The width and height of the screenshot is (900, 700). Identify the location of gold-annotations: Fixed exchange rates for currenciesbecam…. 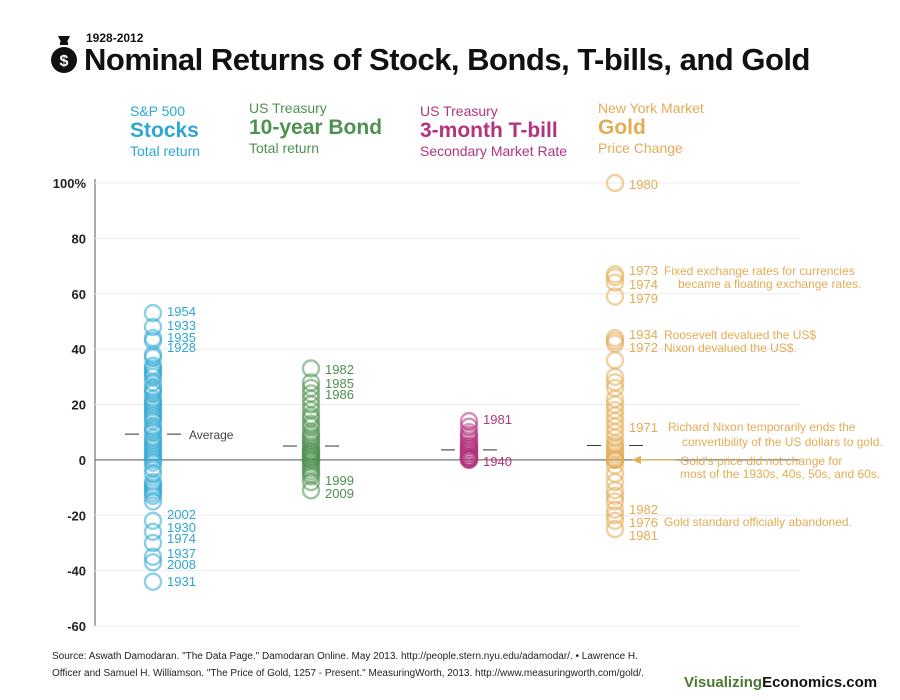
(757, 396).